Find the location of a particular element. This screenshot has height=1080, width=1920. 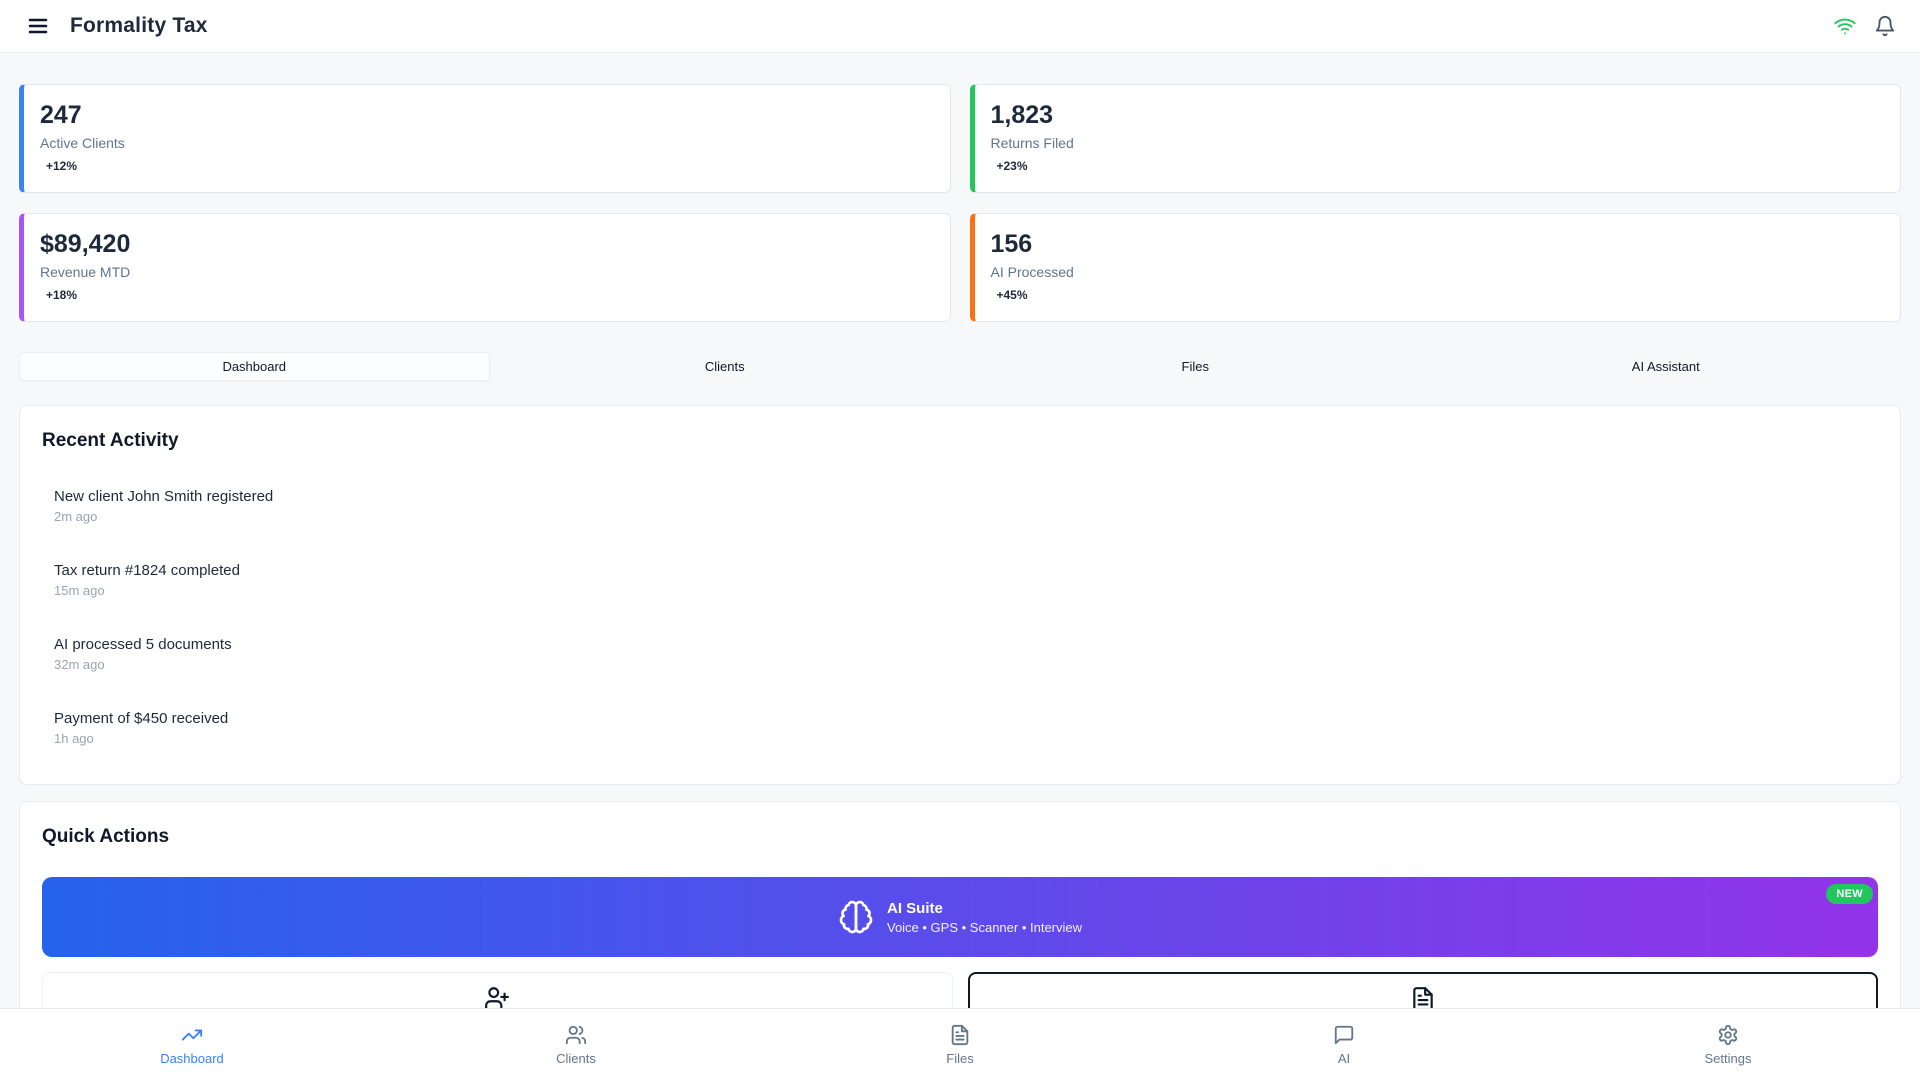

activity-text: New client John Smith registered is located at coordinates (164, 496).